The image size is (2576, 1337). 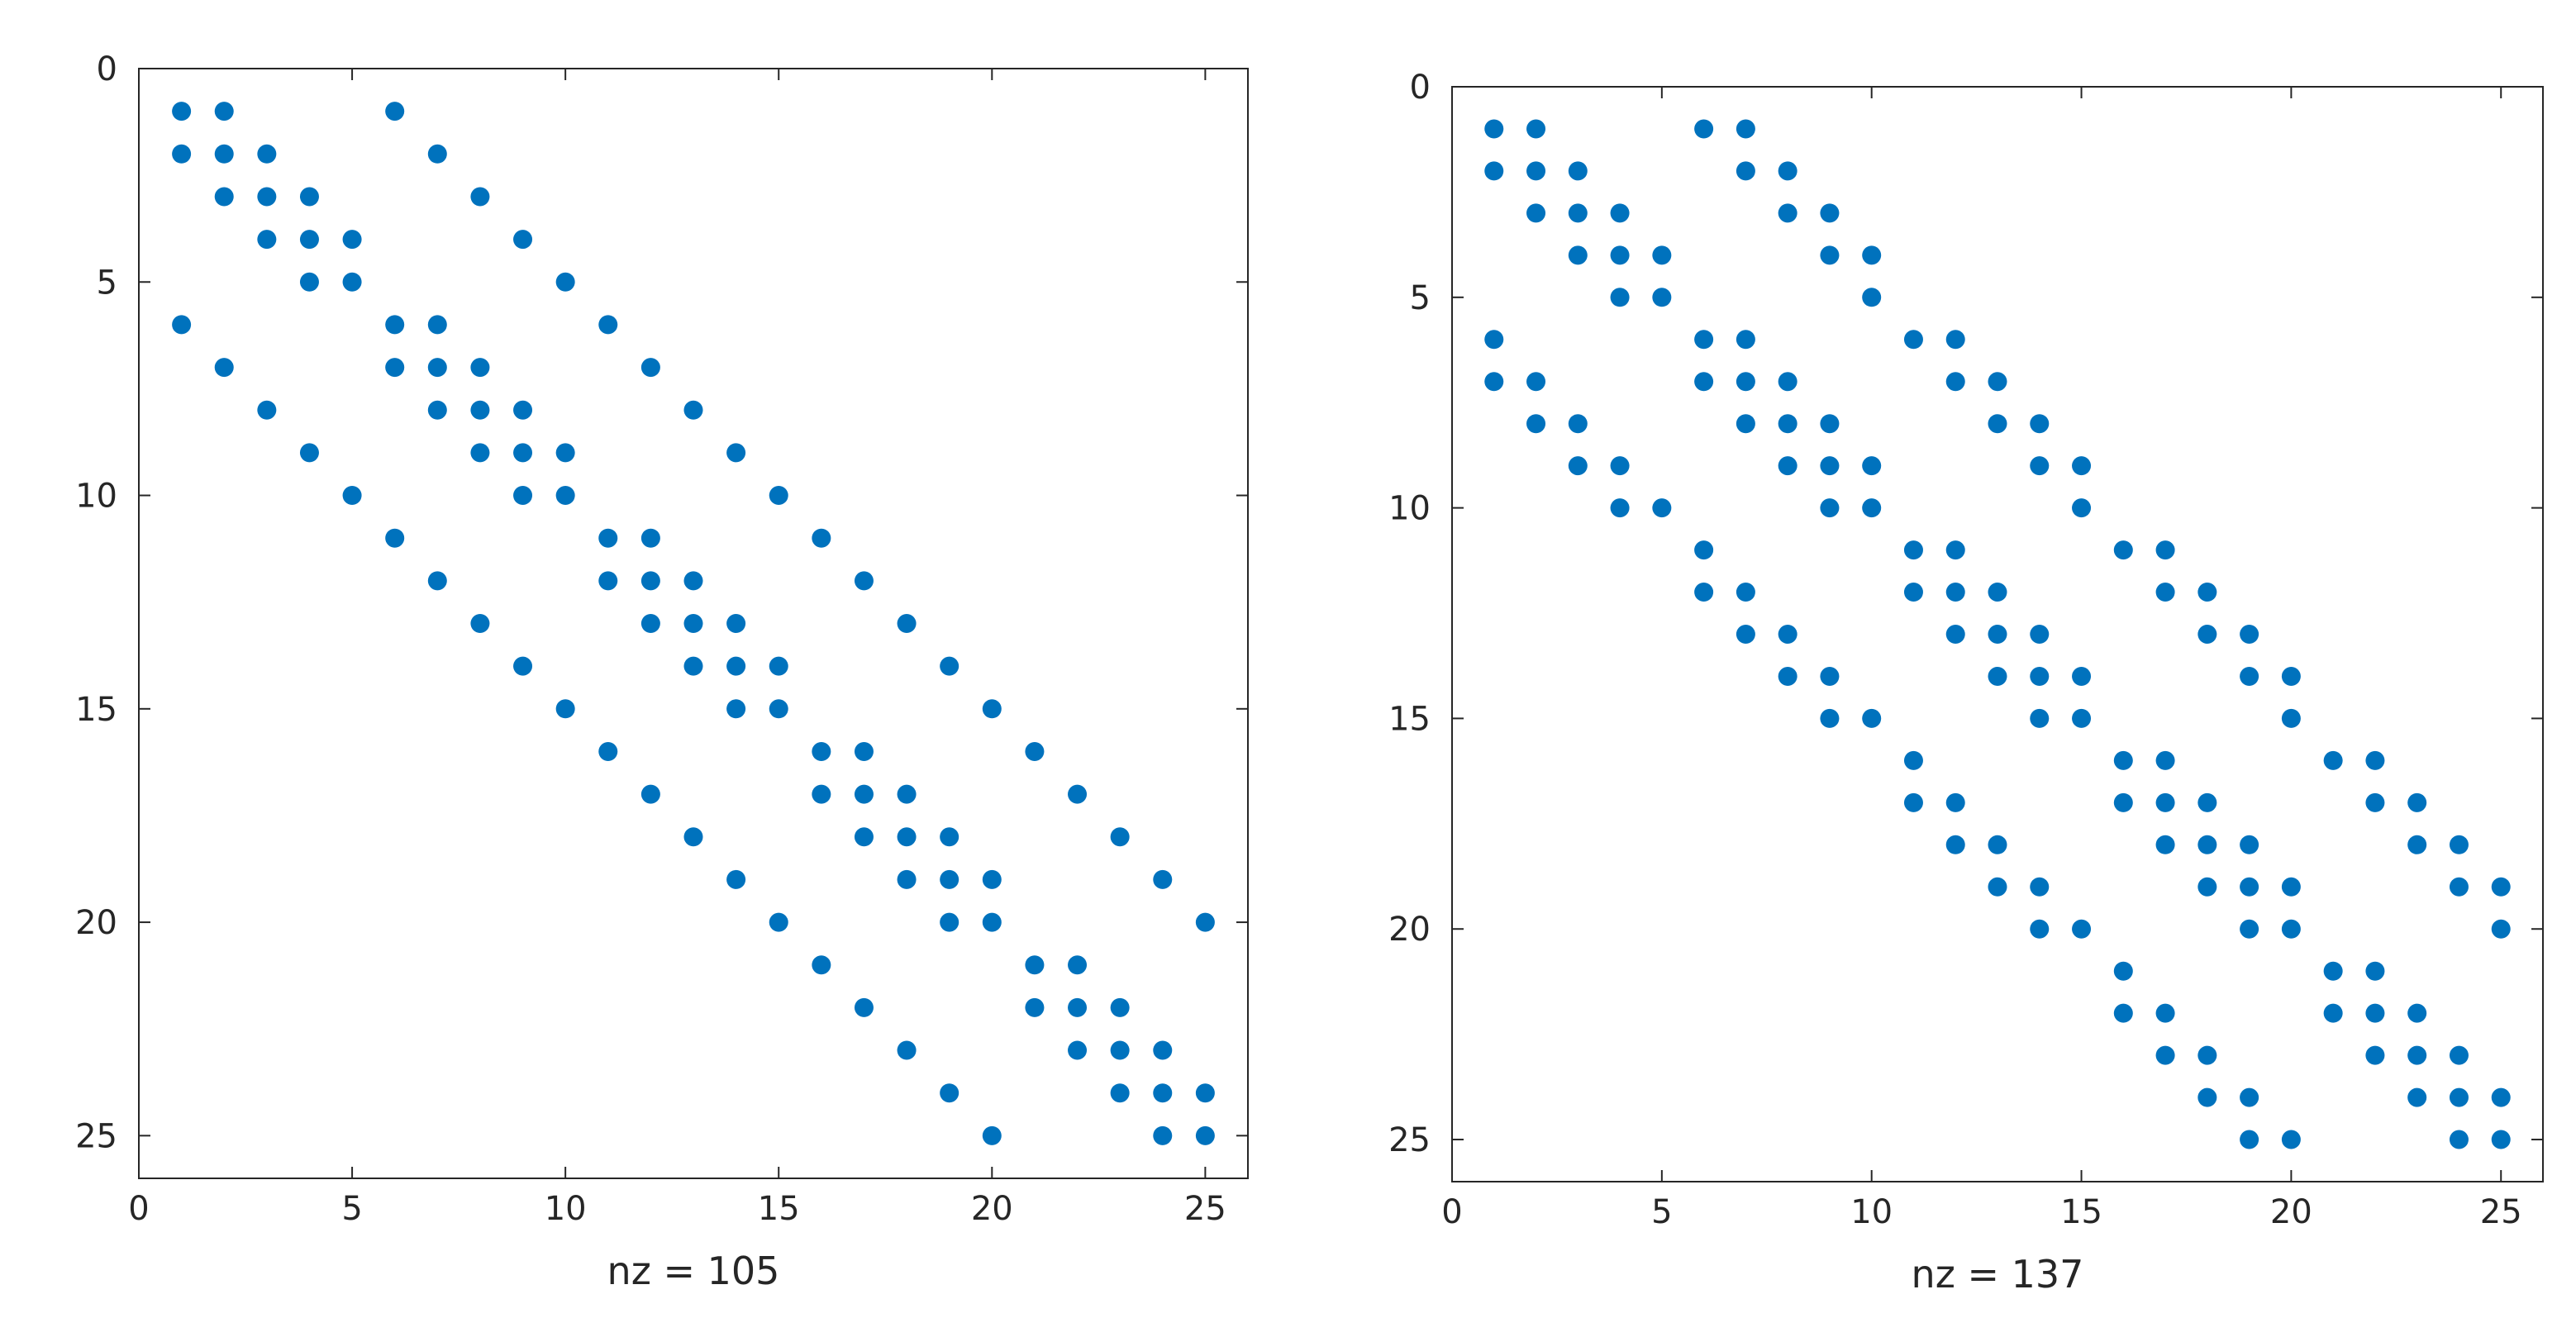 I want to click on y-tick-label: 15, so click(x=1410, y=719).